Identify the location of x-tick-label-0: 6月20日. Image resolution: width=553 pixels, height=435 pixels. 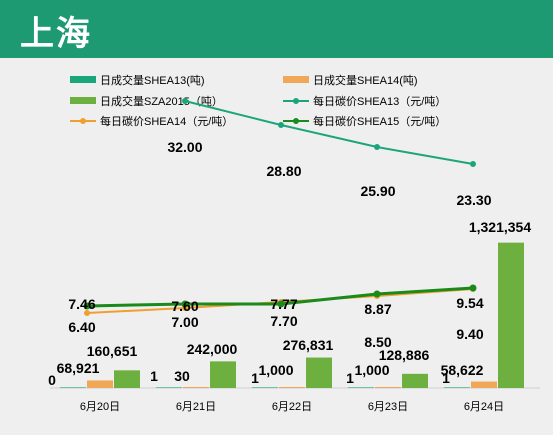
(100, 407).